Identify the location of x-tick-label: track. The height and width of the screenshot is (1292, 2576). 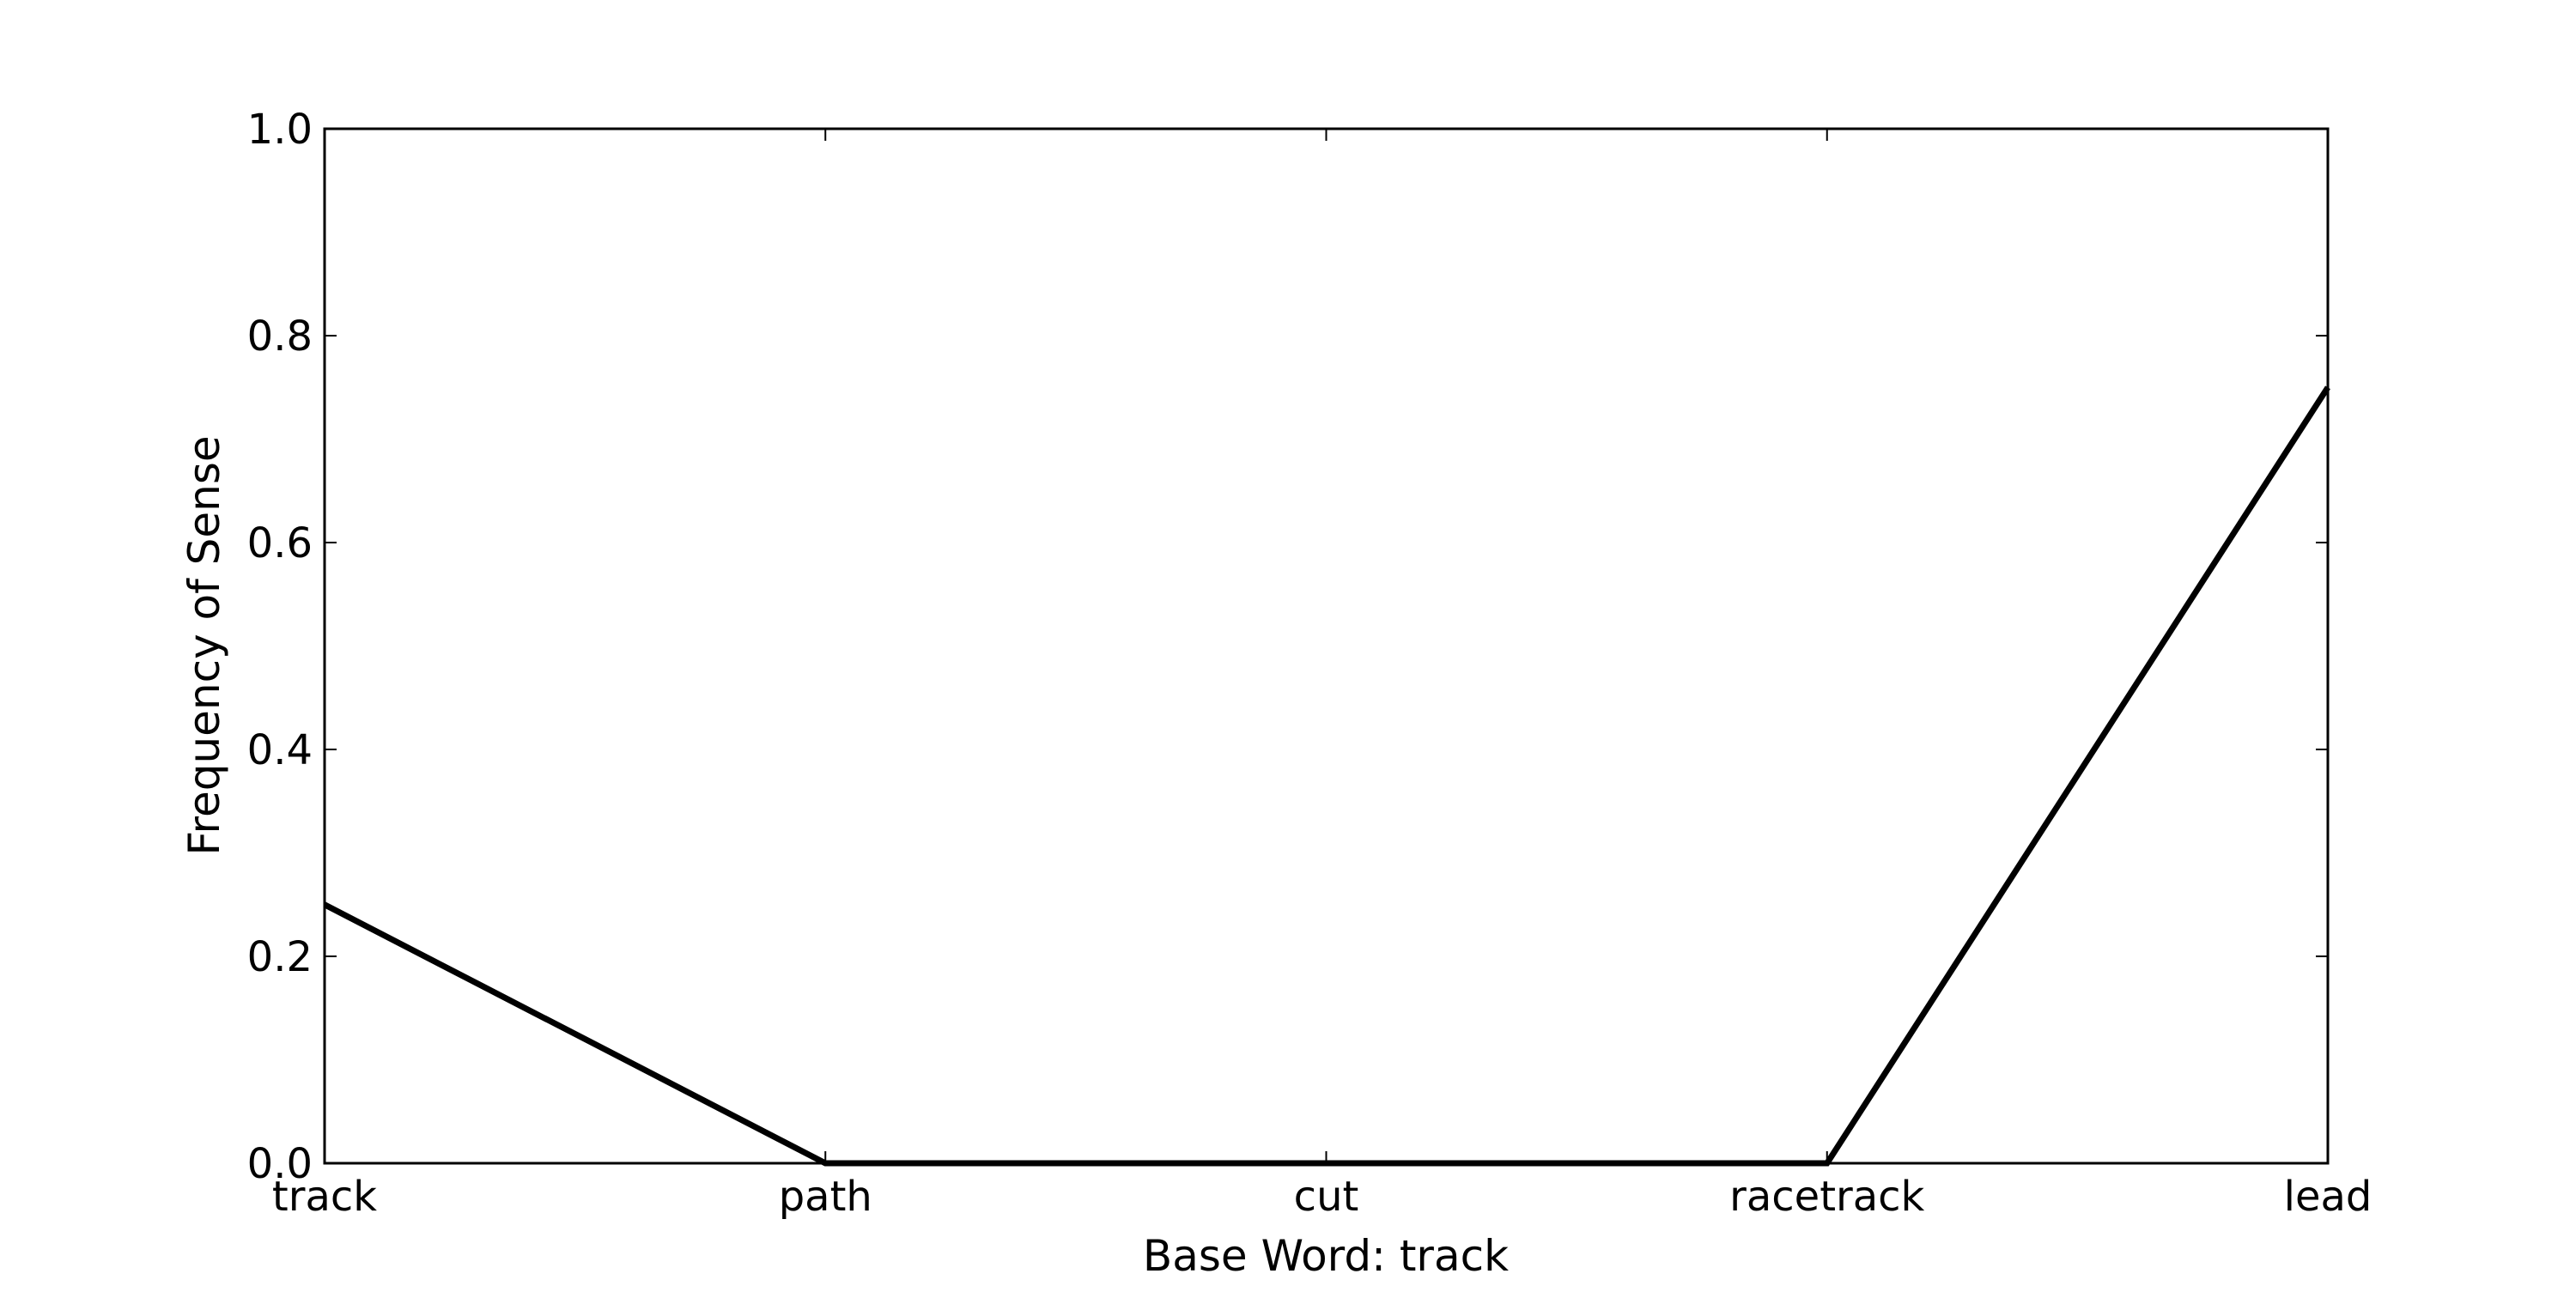
(324, 1197).